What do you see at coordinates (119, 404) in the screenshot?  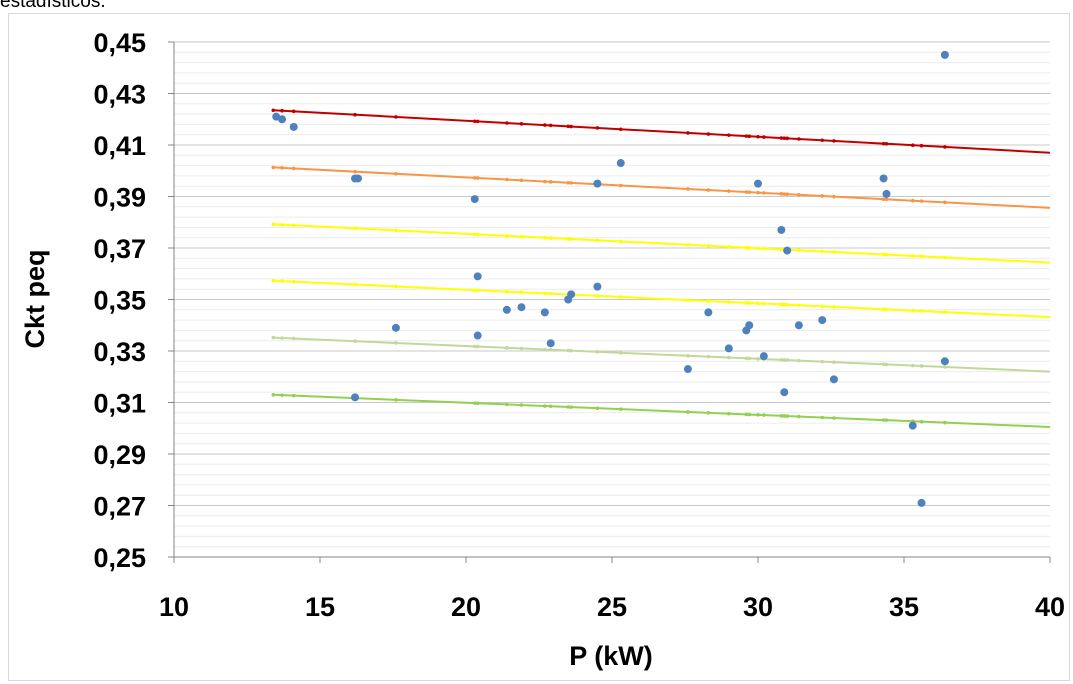 I see `y-tick-label: 0,31` at bounding box center [119, 404].